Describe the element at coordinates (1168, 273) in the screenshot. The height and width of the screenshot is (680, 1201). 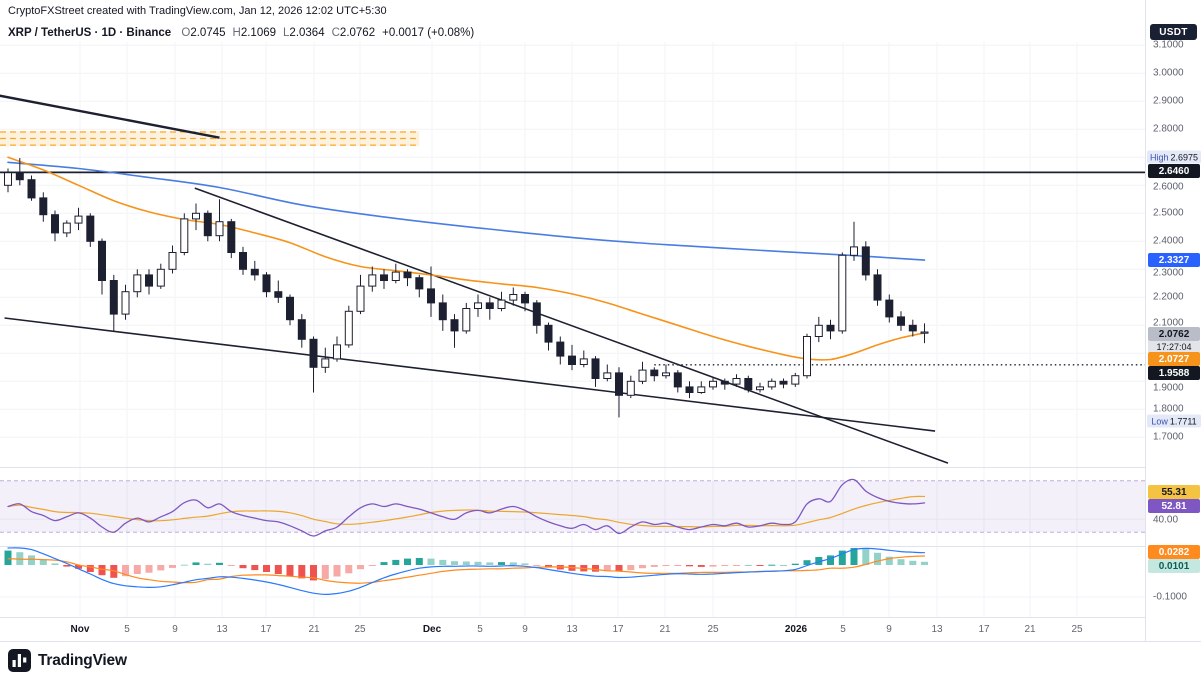
I see `axis-label: 2.3000` at that location.